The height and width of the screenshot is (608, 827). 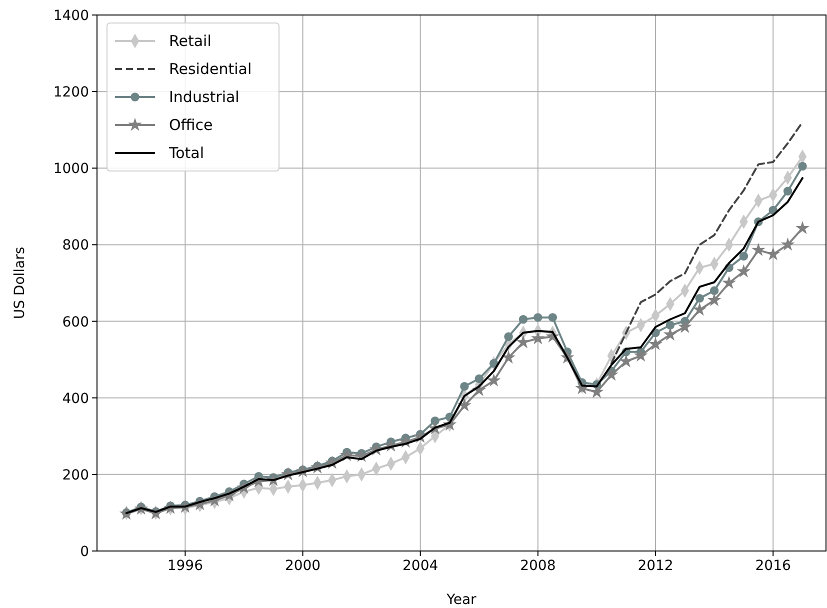 I want to click on x-tick-label: 2004, so click(x=420, y=566).